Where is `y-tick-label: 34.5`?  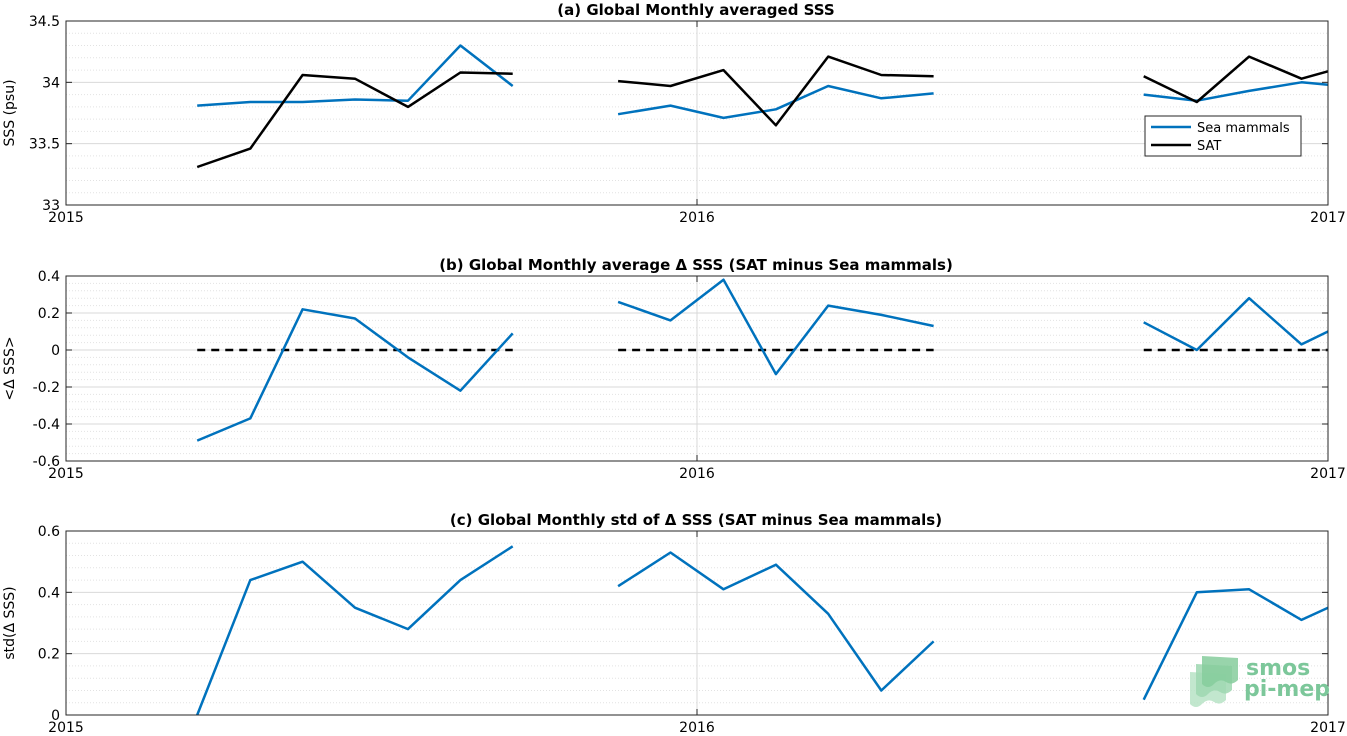 y-tick-label: 34.5 is located at coordinates (44, 22).